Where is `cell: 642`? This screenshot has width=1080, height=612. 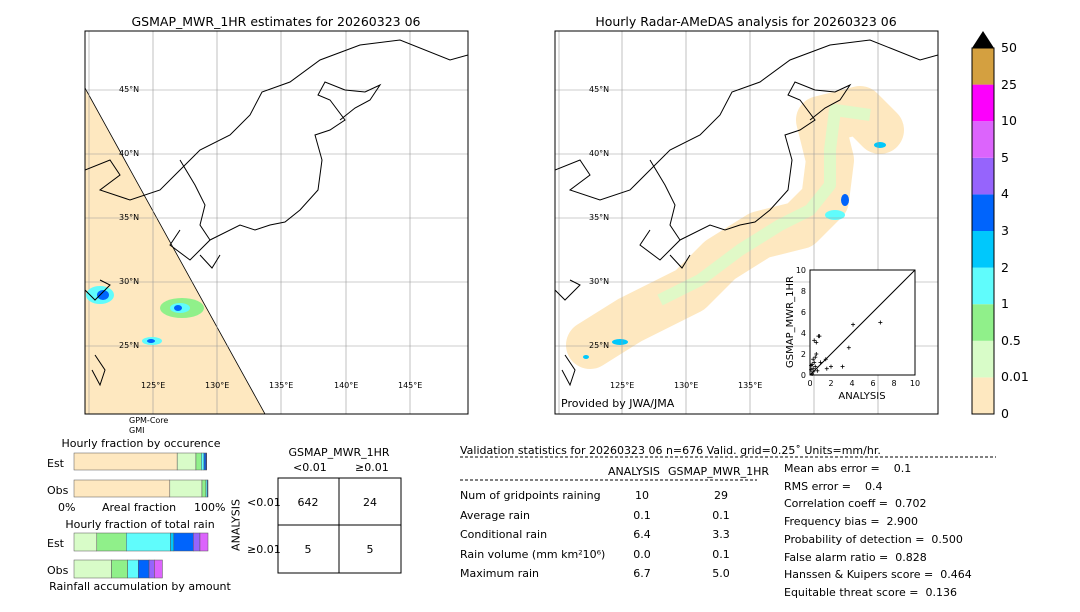 cell: 642 is located at coordinates (308, 502).